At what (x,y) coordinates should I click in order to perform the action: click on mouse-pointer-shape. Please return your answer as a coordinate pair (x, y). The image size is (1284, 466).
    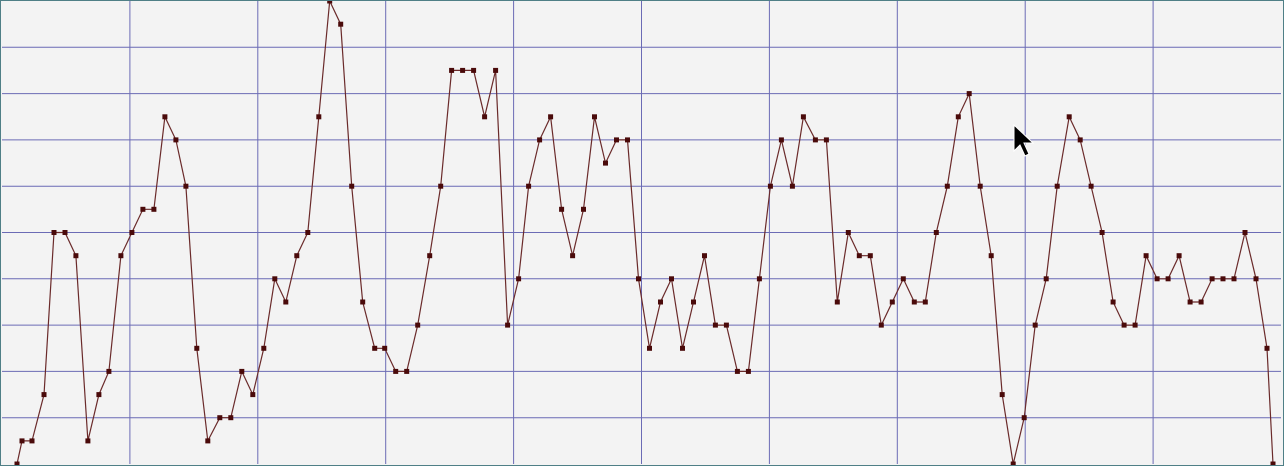
    Looking at the image, I should click on (1024, 140).